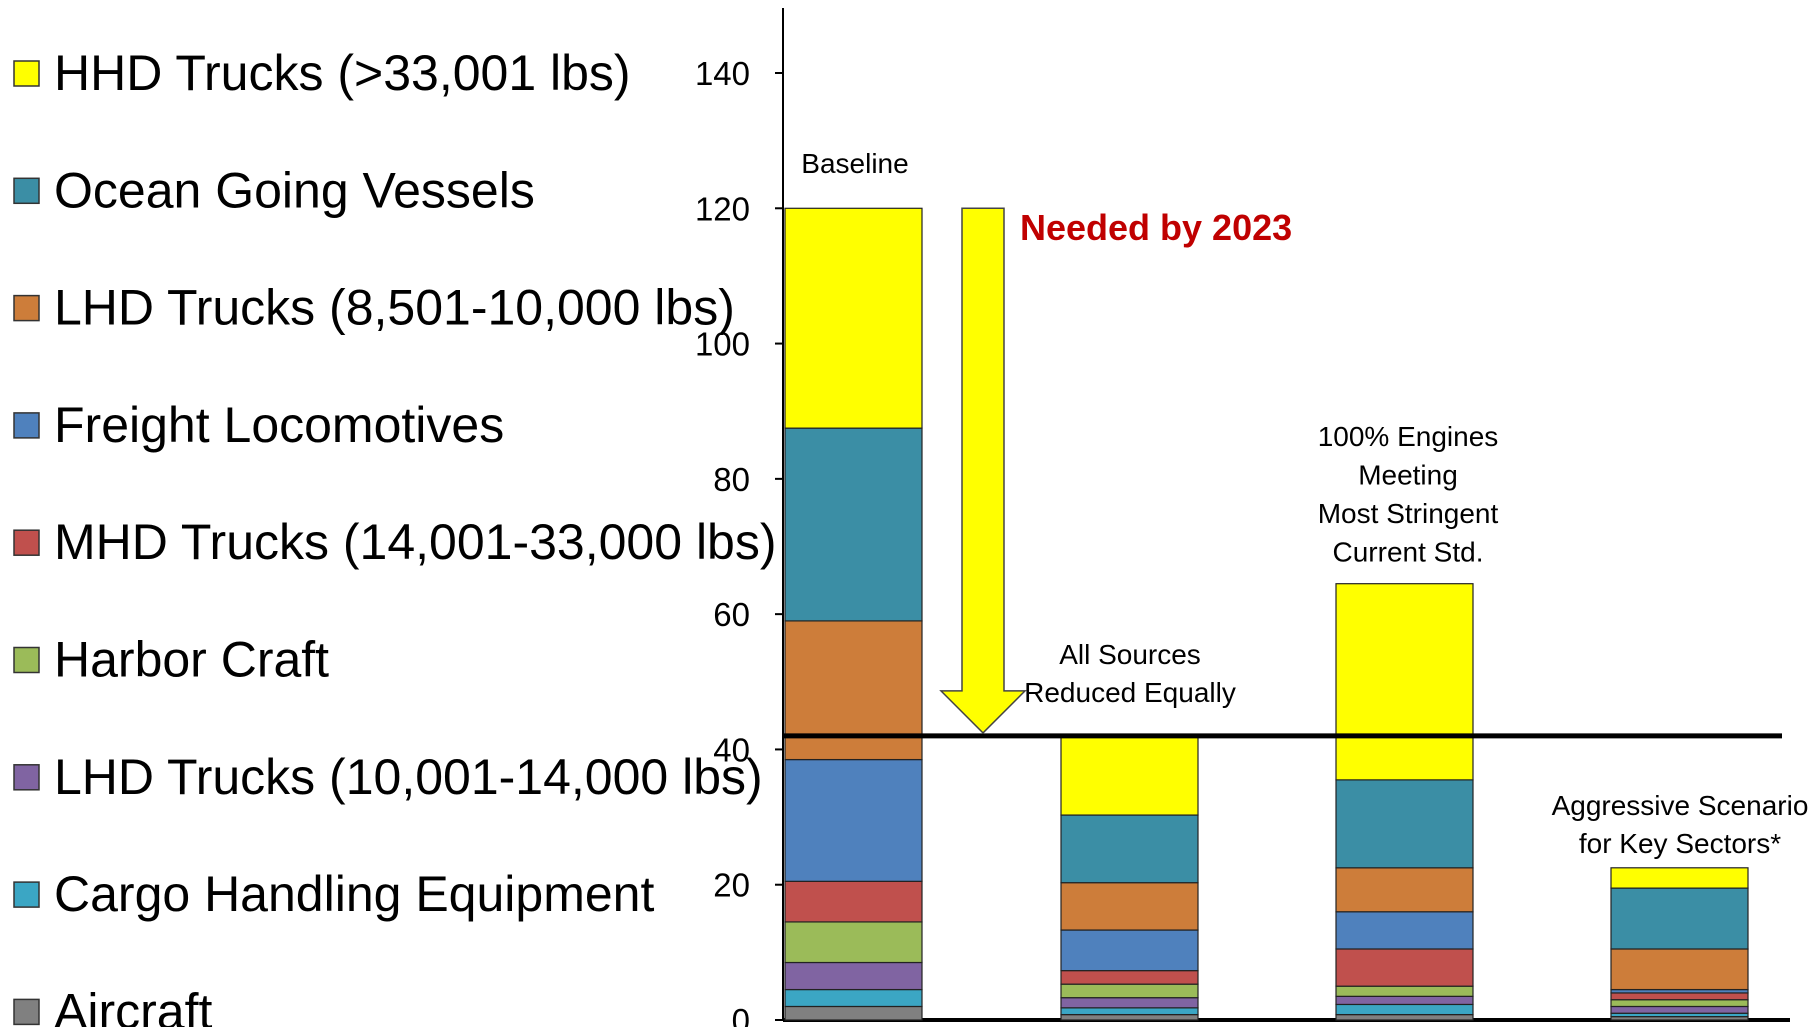 Image resolution: width=1808 pixels, height=1027 pixels. What do you see at coordinates (983, 470) in the screenshot?
I see `reduction-arrow` at bounding box center [983, 470].